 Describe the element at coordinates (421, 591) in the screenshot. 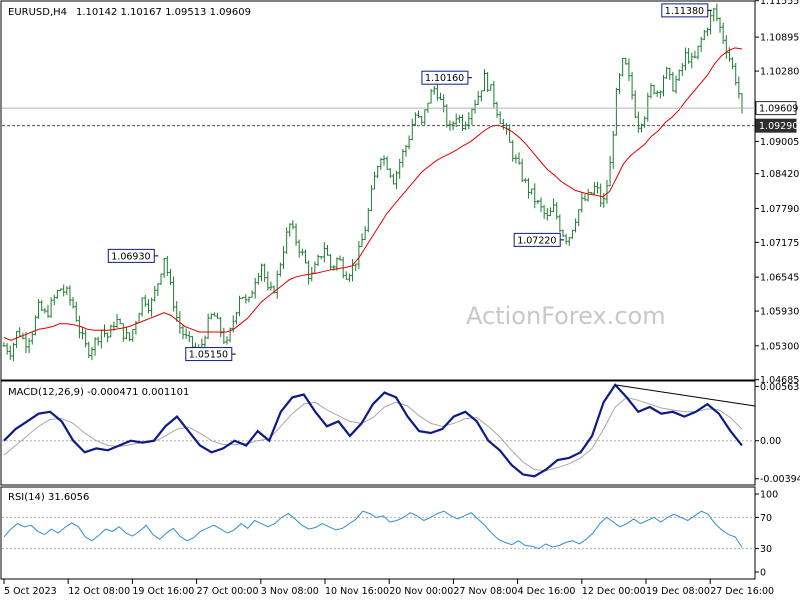

I see `x-tick-label: 20 Nov 00:00` at that location.